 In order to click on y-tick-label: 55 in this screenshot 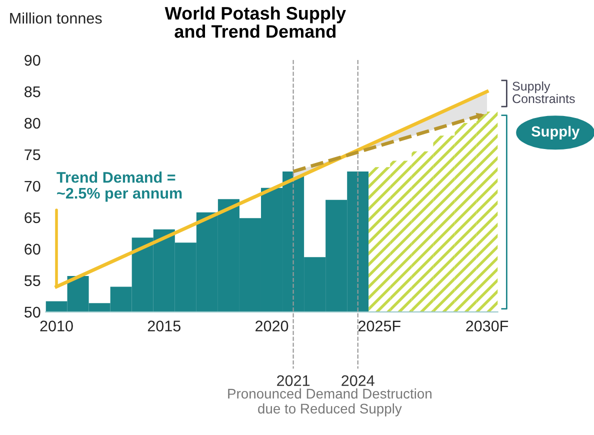, I will do `click(32, 280)`.